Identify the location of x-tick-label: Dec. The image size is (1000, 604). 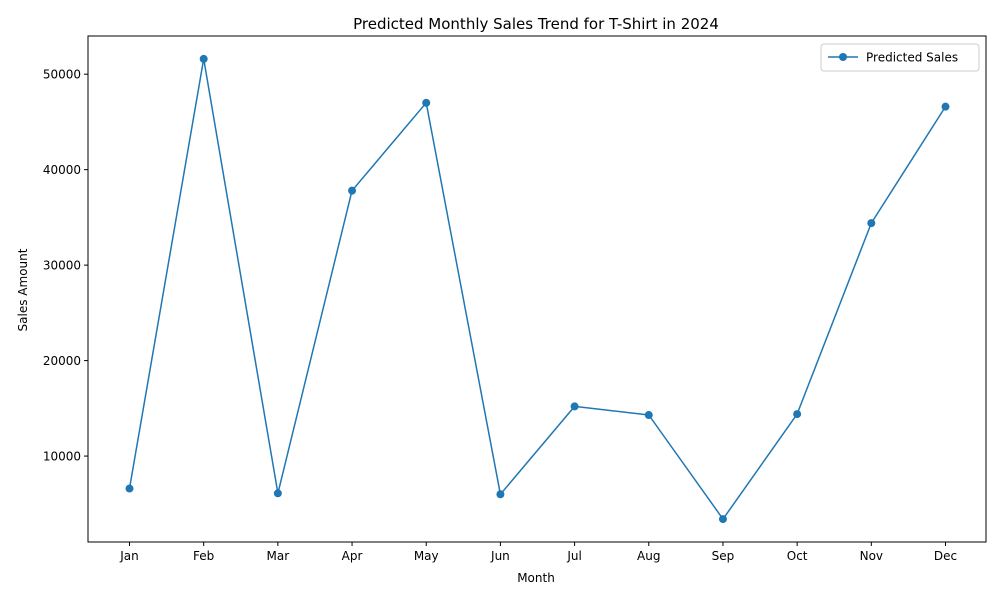
(945, 556).